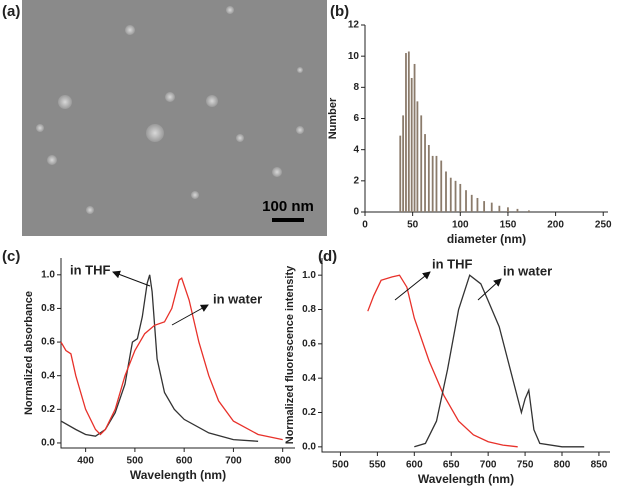 This screenshot has height=488, width=618. I want to click on panel-label: (a), so click(11, 11).